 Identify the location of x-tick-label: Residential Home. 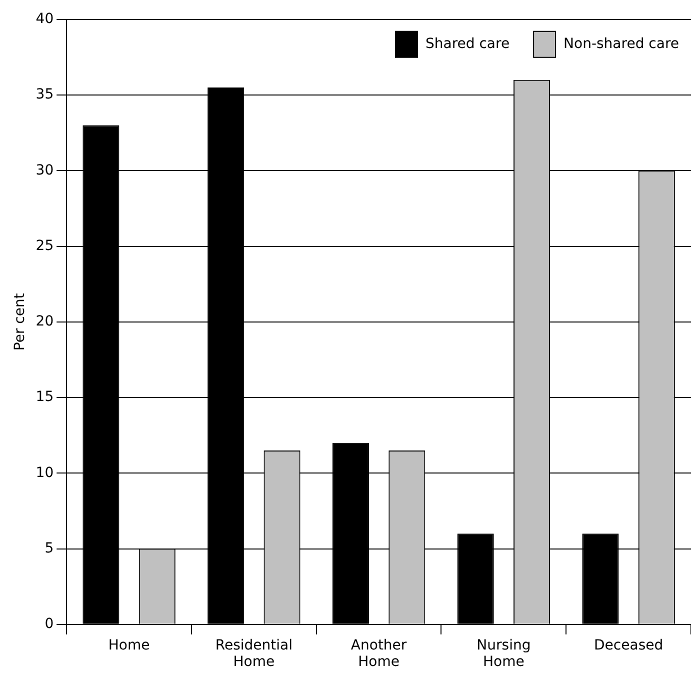
(253, 653).